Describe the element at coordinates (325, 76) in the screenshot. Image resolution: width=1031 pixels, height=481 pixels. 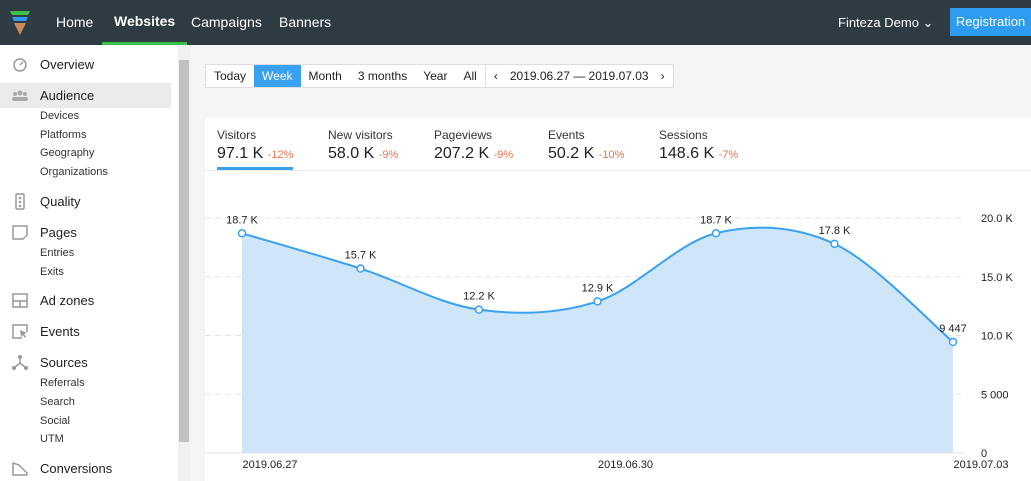
I see `period-month: Month` at that location.